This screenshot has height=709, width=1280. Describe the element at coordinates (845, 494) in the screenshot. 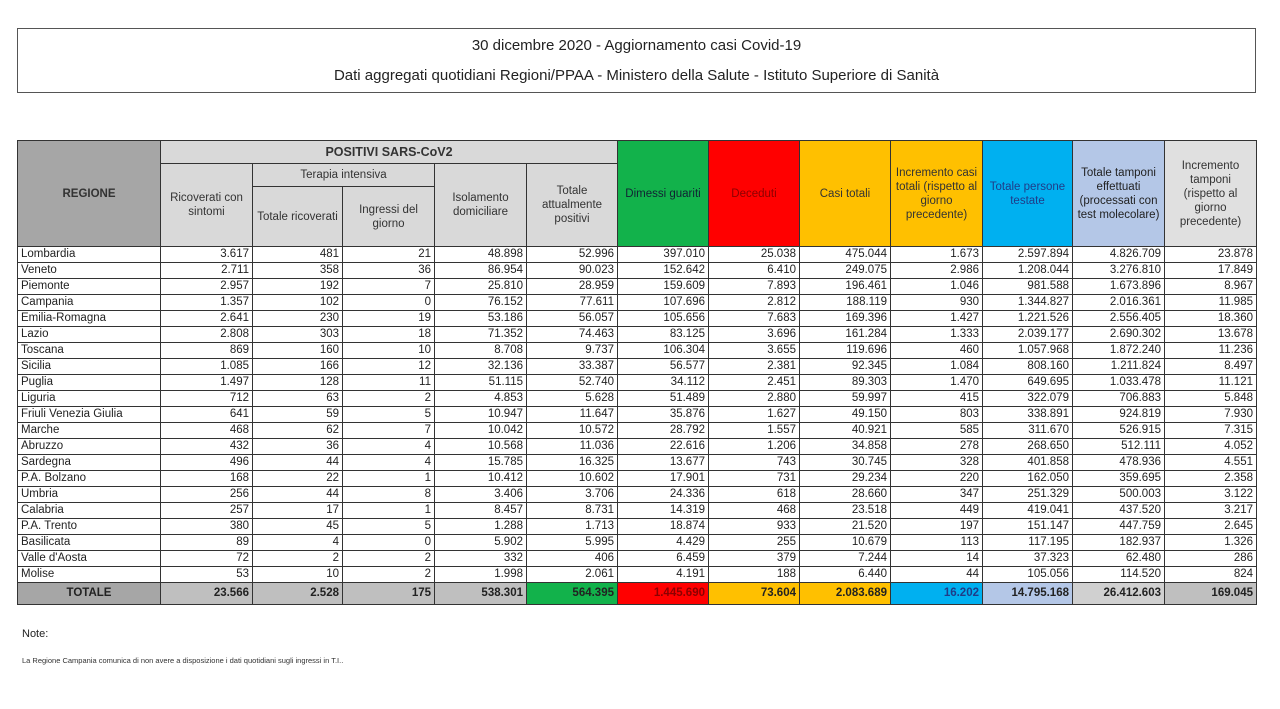

I see `value-cell: 28.660` at that location.